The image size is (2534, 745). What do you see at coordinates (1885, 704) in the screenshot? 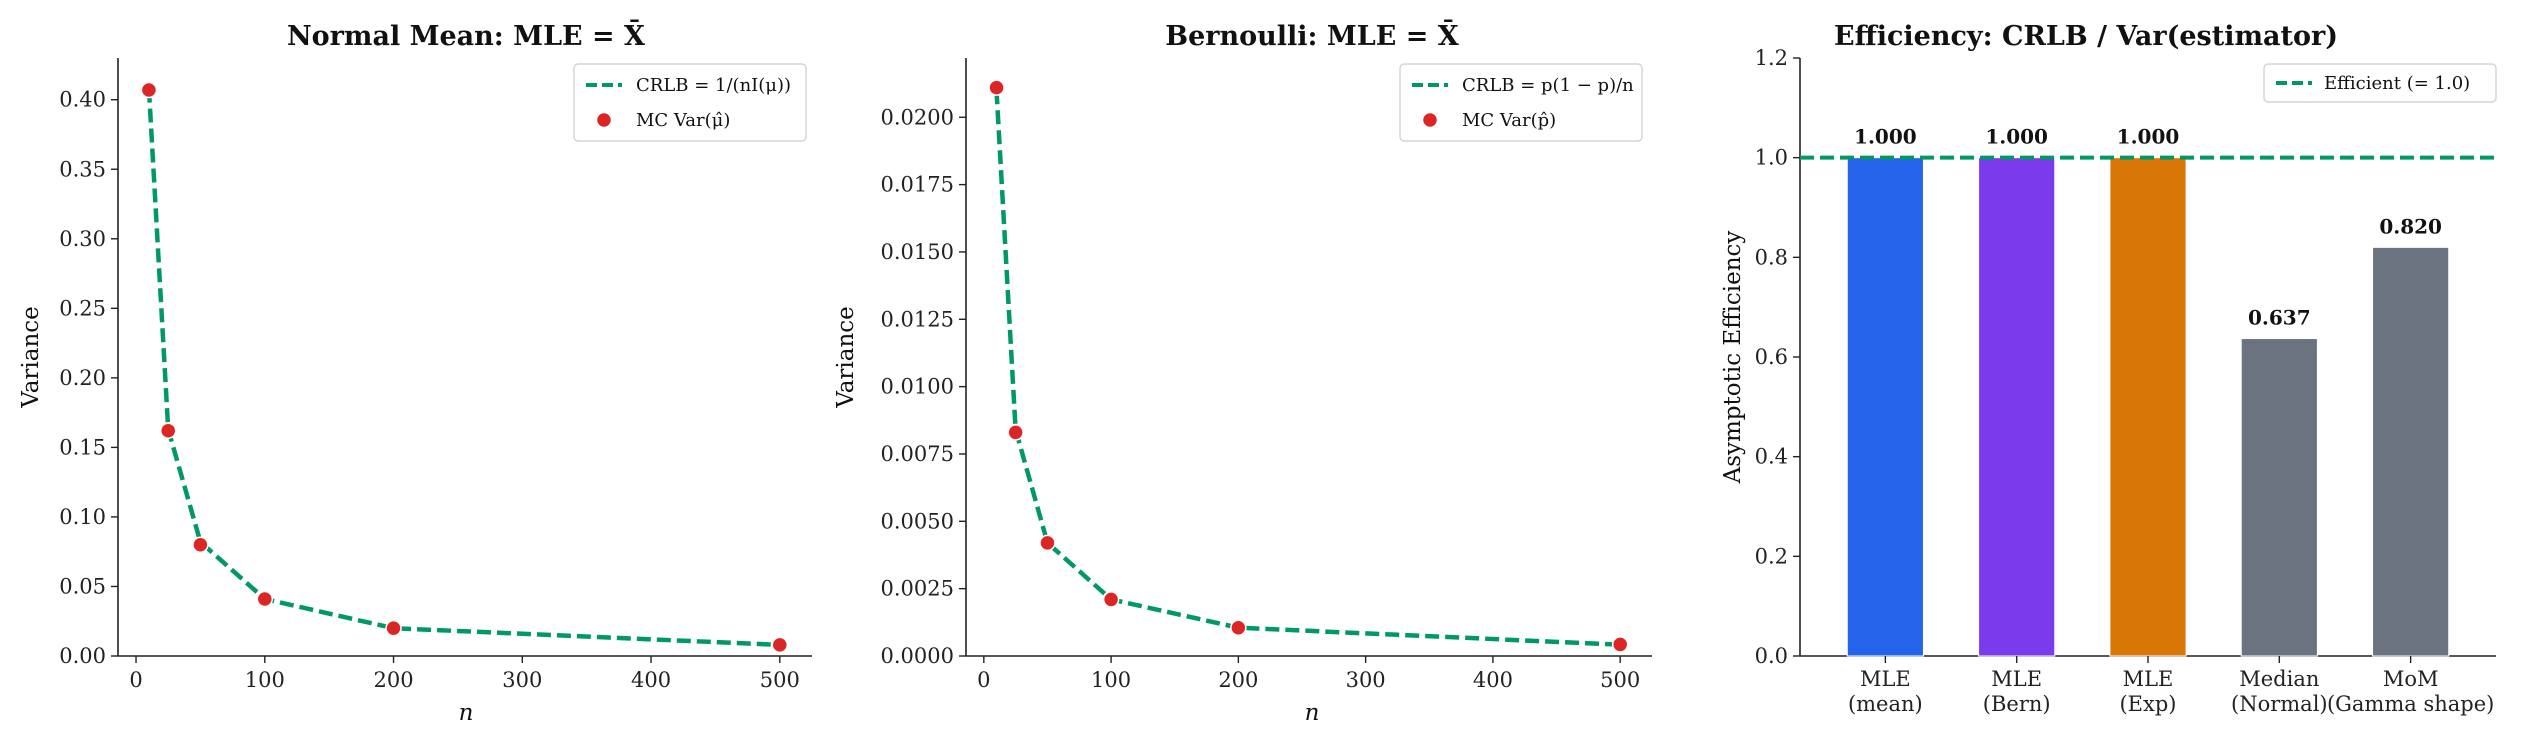
I see `x-category-label: (mean)` at bounding box center [1885, 704].